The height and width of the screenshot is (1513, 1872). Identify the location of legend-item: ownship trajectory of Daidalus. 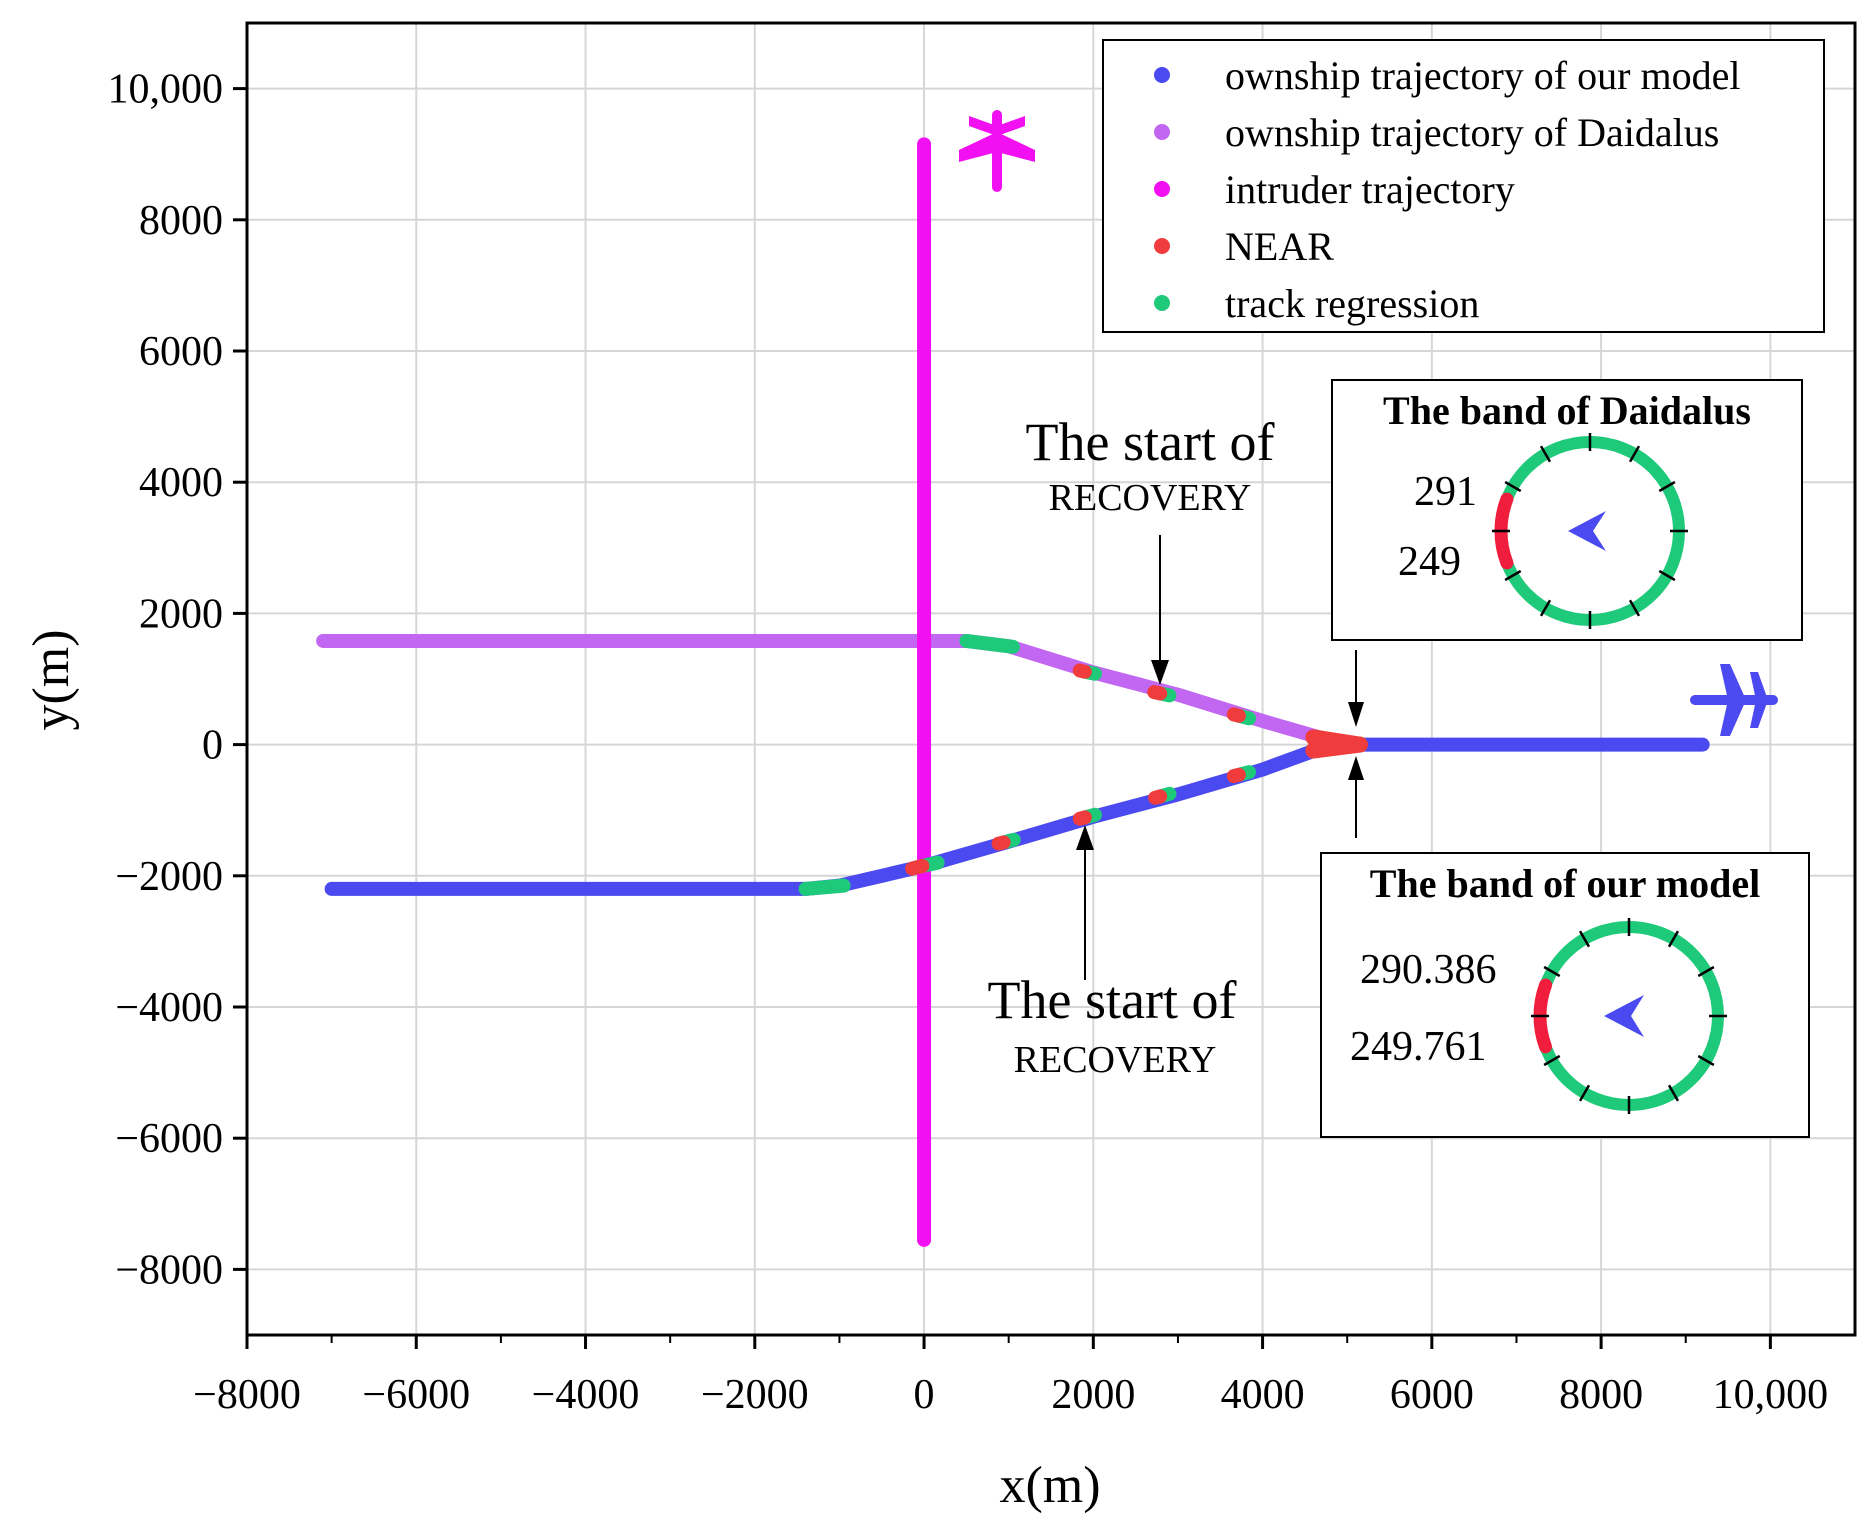
(1436, 132).